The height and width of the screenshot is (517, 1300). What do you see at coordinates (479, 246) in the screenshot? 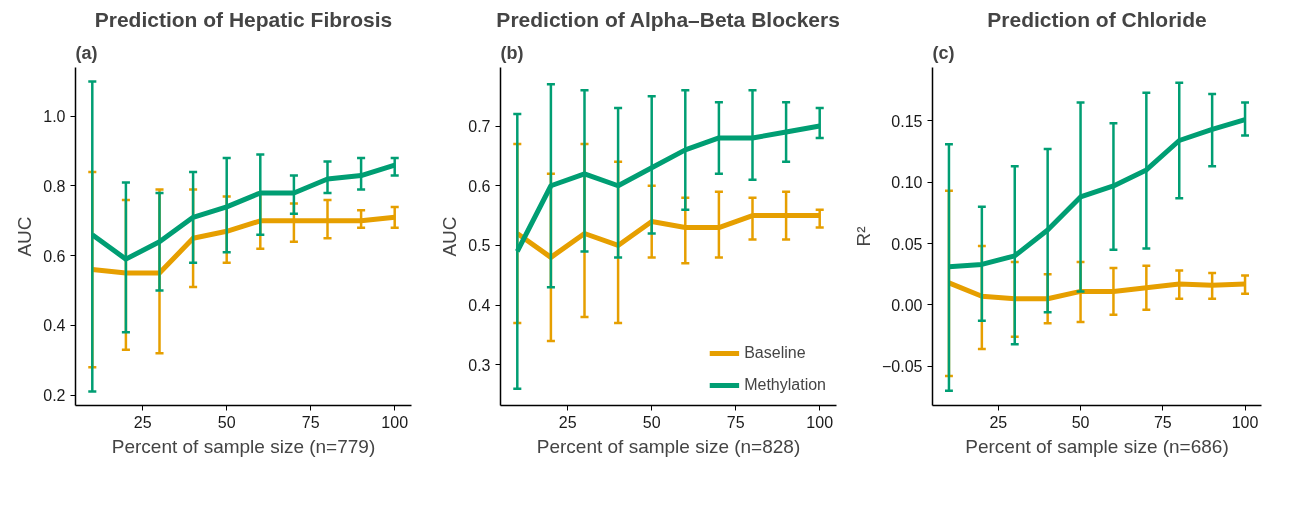
I see `y-tick-label: 0.5` at bounding box center [479, 246].